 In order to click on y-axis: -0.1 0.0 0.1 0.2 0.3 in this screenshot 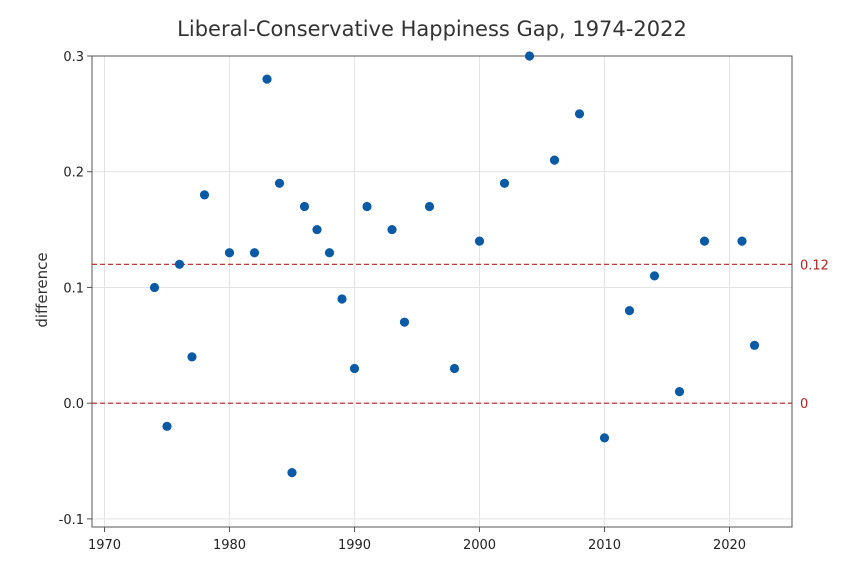, I will do `click(75, 289)`.